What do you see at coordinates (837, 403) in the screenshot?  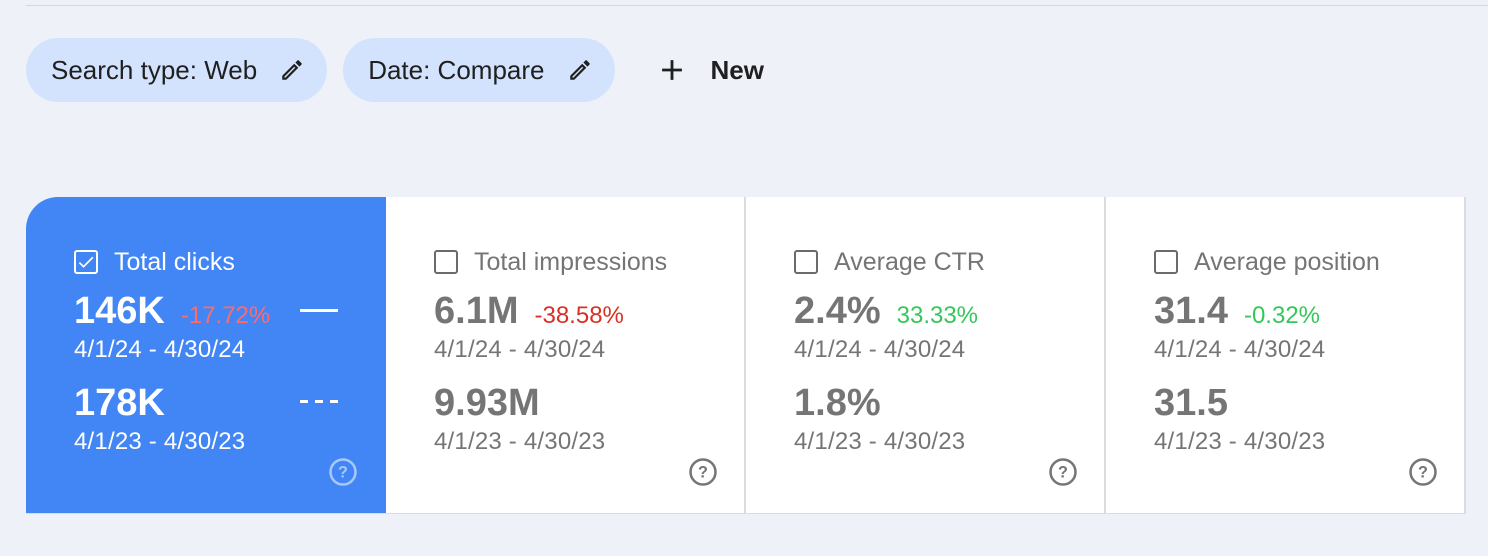 I see `metric-previous-value: 1.8%` at bounding box center [837, 403].